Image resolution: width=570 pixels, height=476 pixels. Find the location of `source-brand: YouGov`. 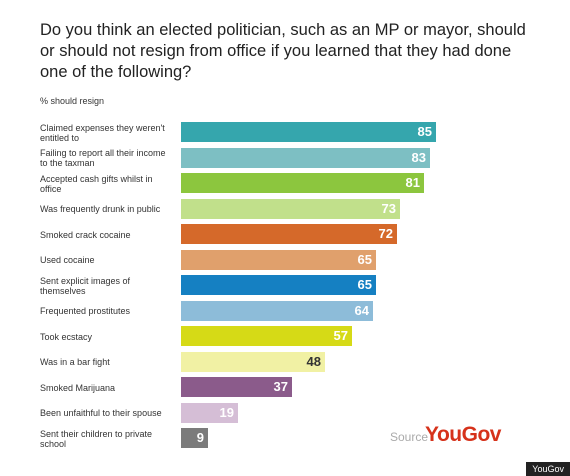

source-brand: YouGov is located at coordinates (463, 434).